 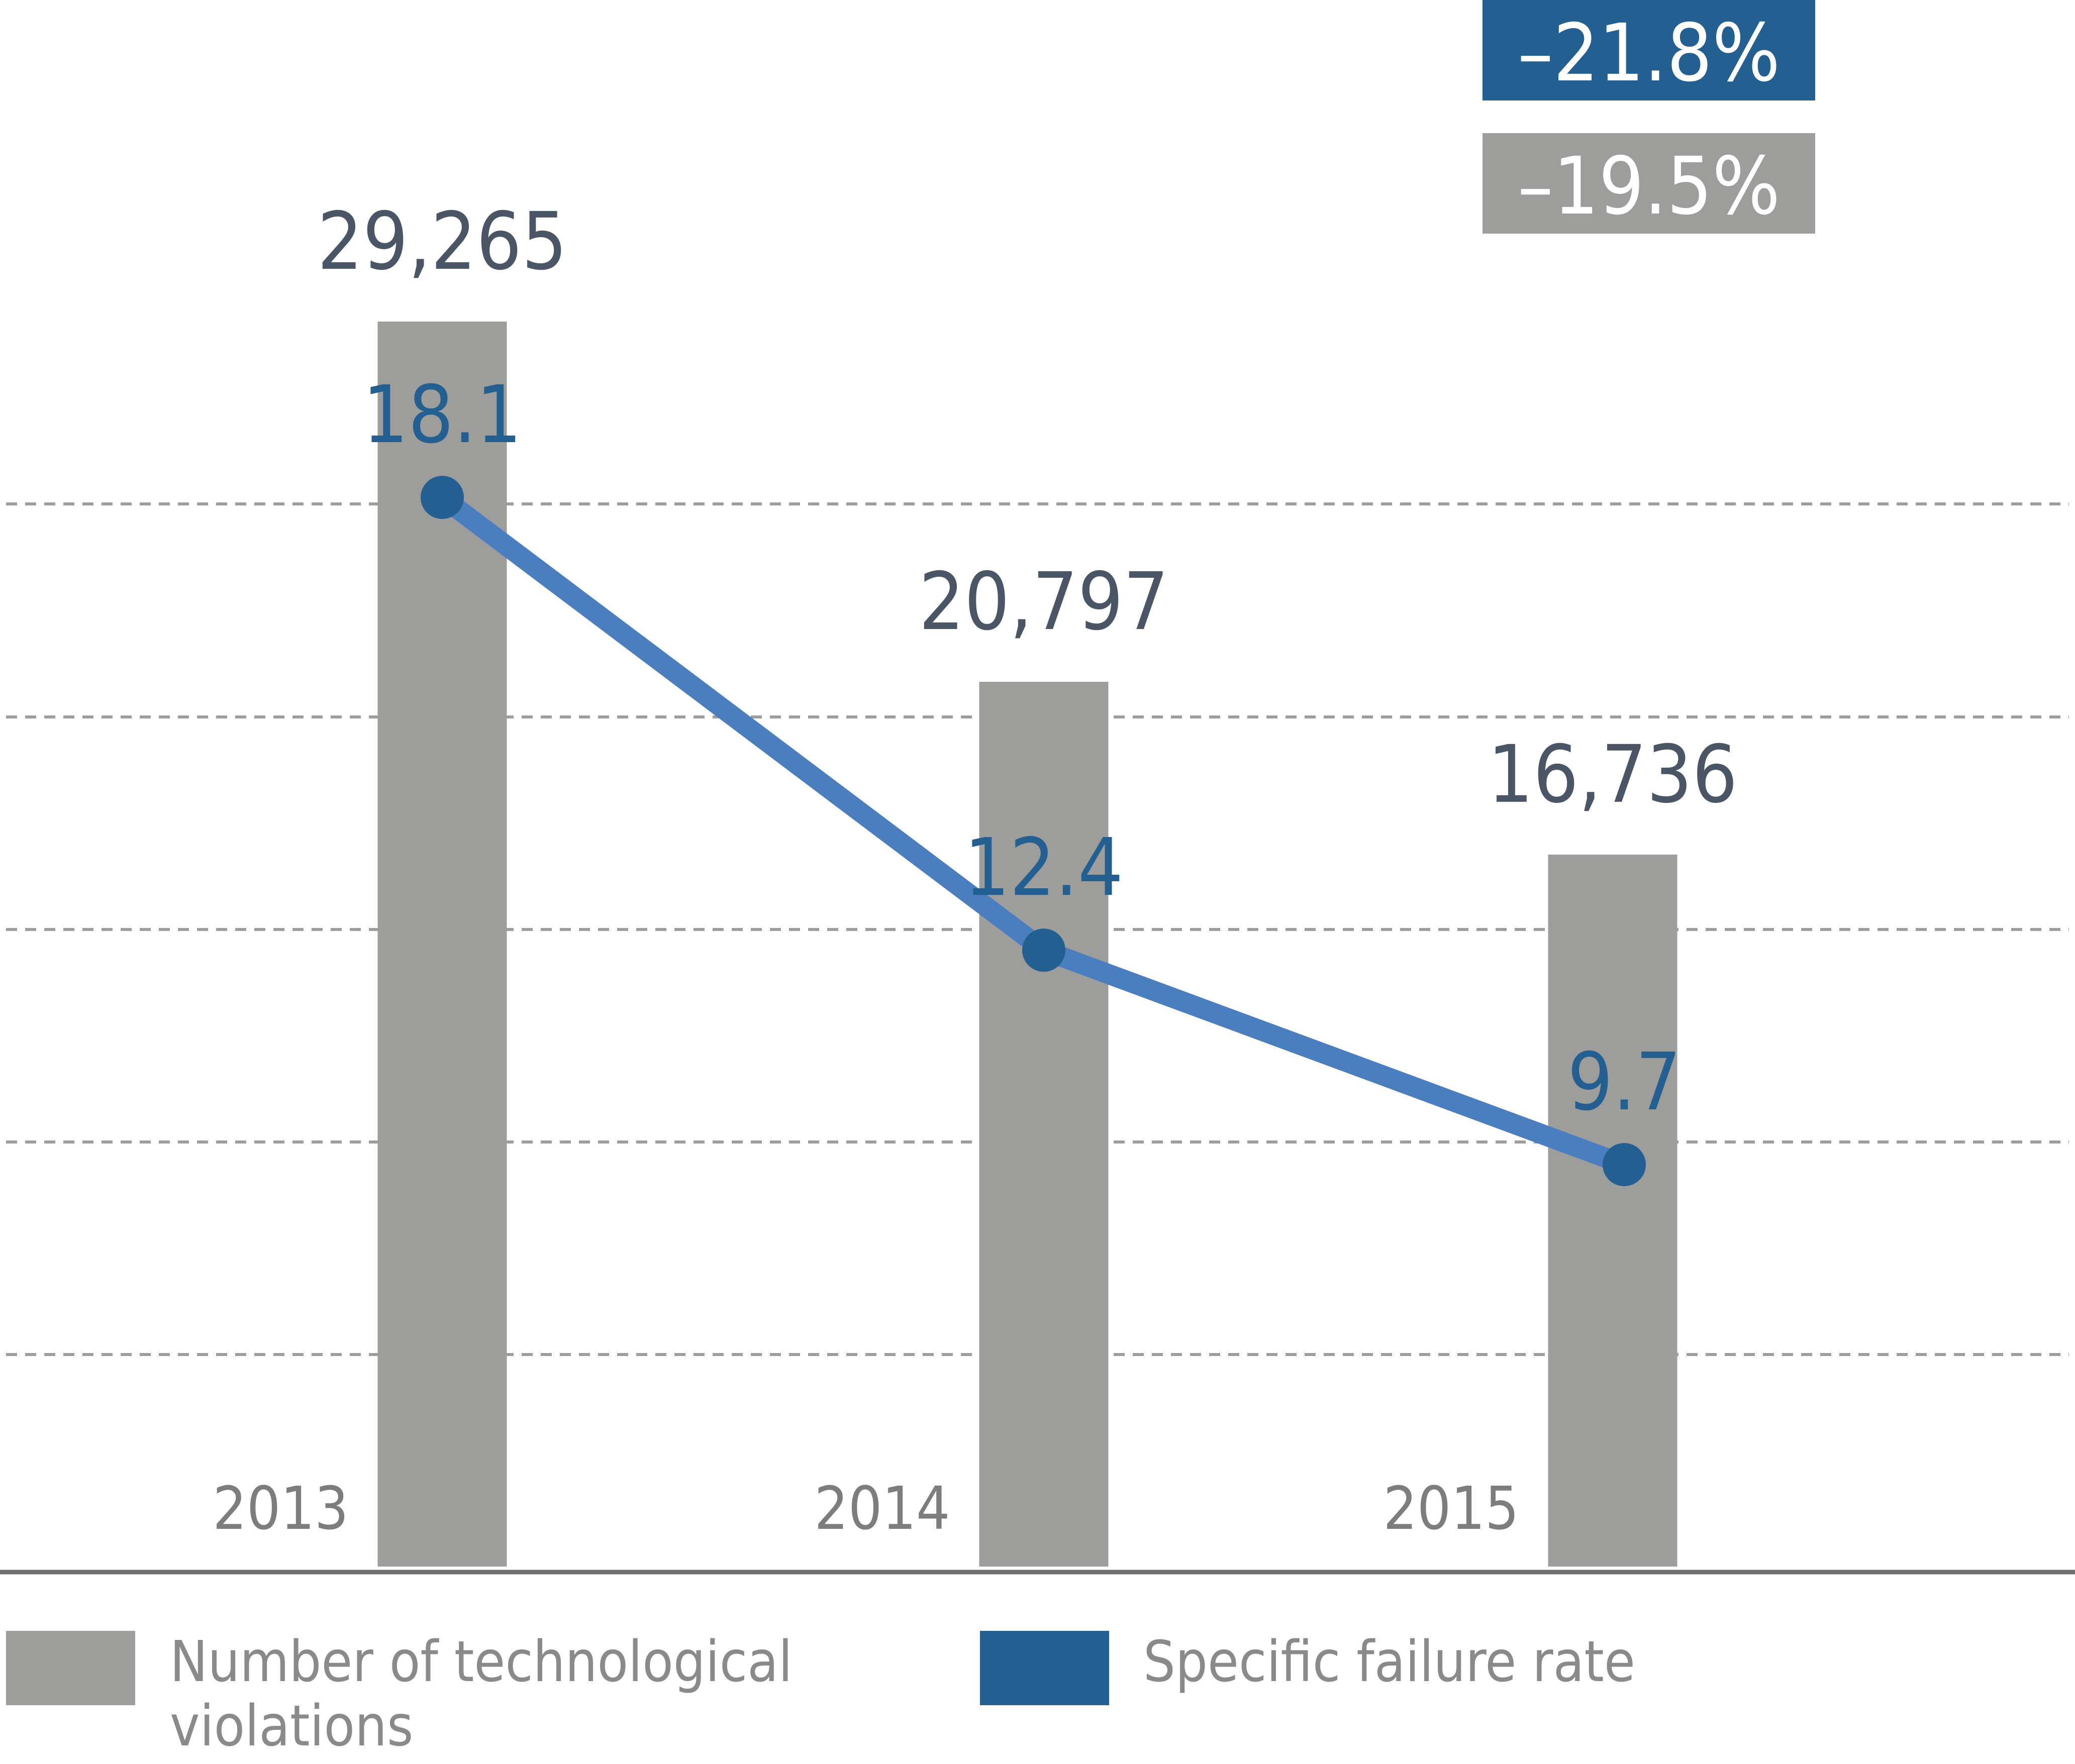 I want to click on line-value-label-2013: 18.1, so click(x=442, y=415).